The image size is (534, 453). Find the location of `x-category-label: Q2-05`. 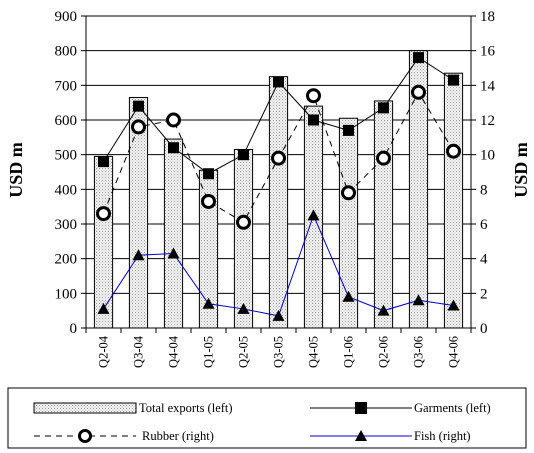

x-category-label: Q2-05 is located at coordinates (244, 352).